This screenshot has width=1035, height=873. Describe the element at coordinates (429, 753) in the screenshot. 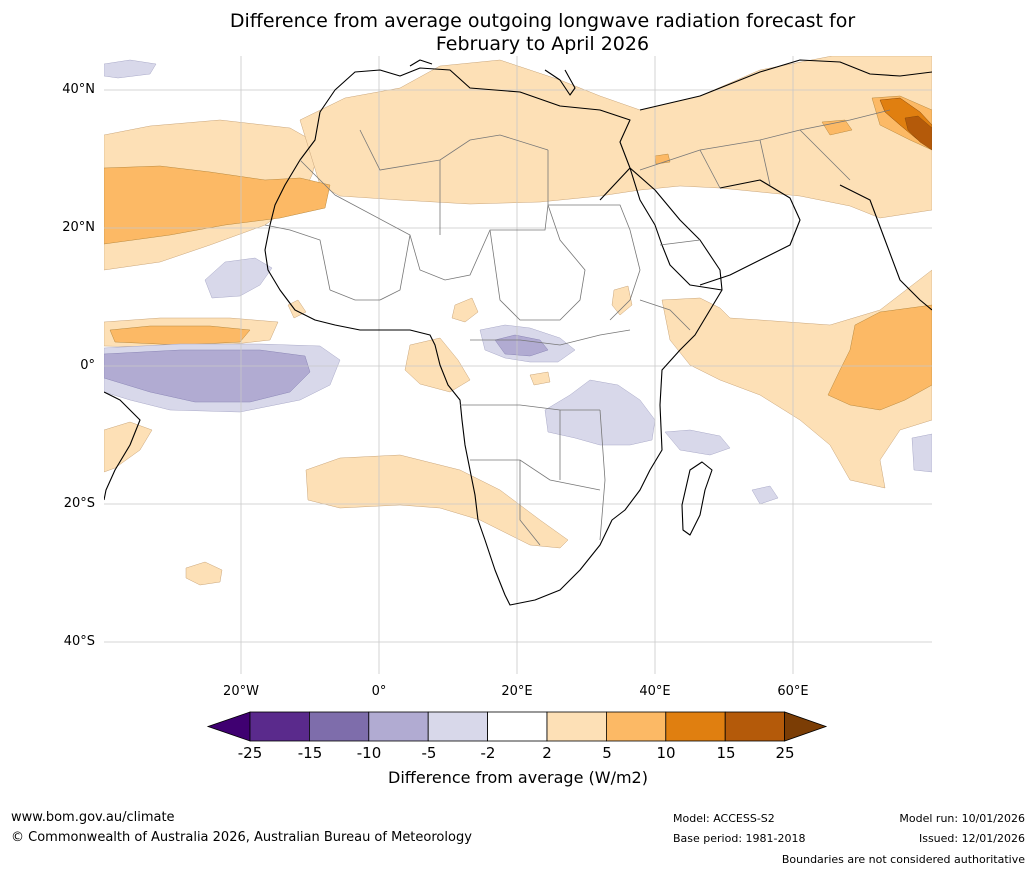

I see `colorbar-tick: -5` at that location.